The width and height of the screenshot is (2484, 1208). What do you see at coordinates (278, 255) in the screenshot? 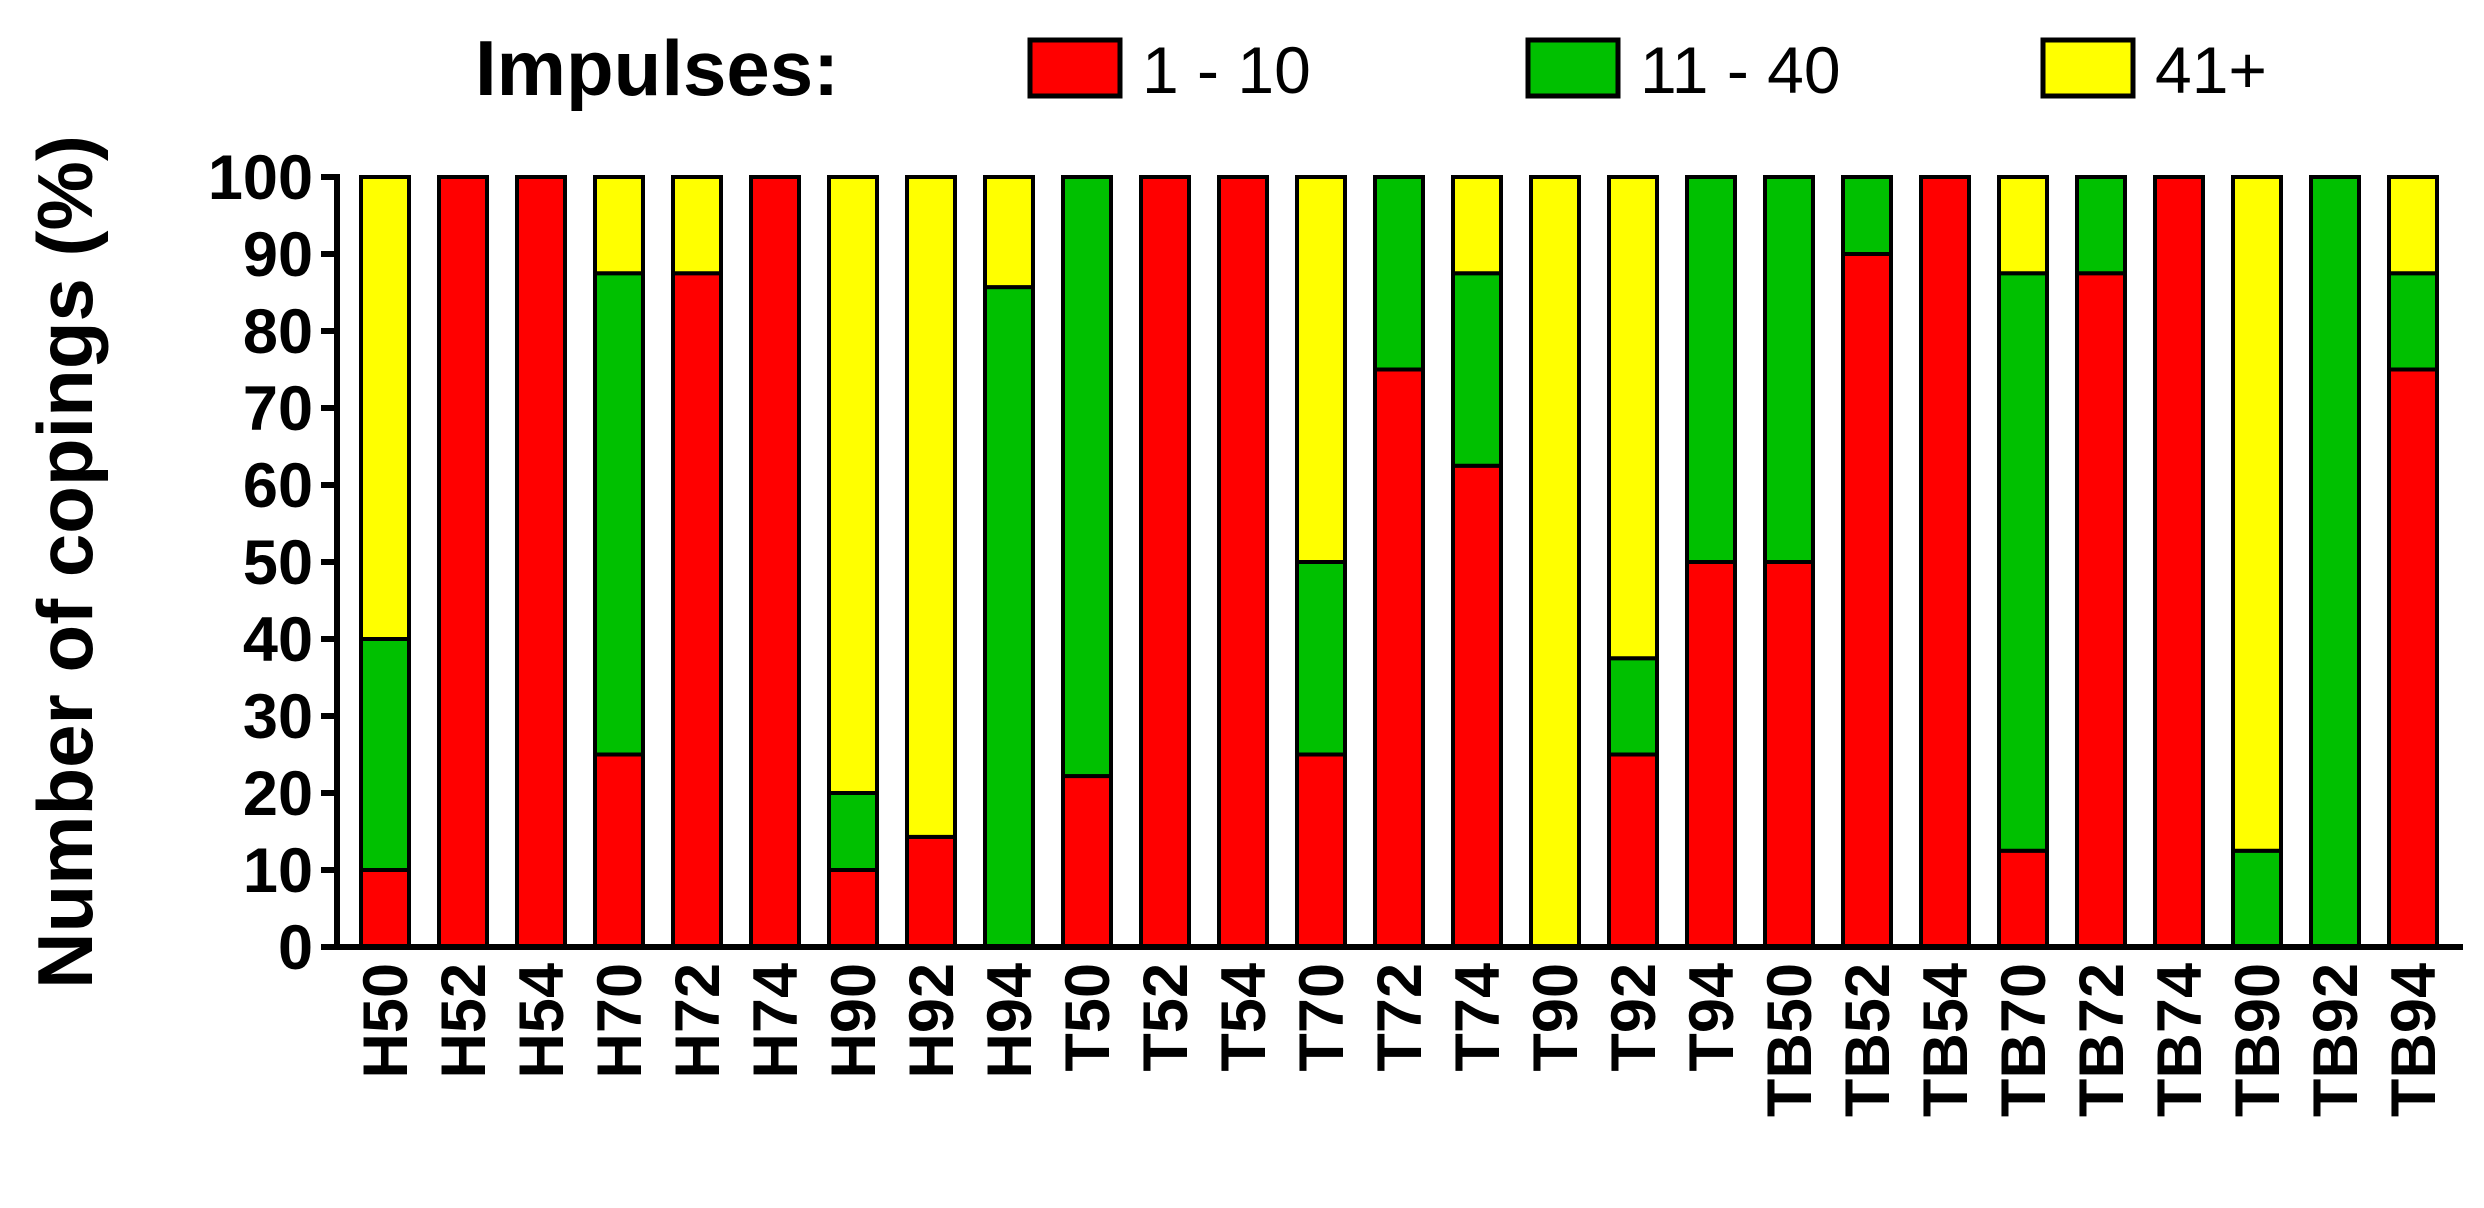
I see `y-tick-label: 90` at bounding box center [278, 255].